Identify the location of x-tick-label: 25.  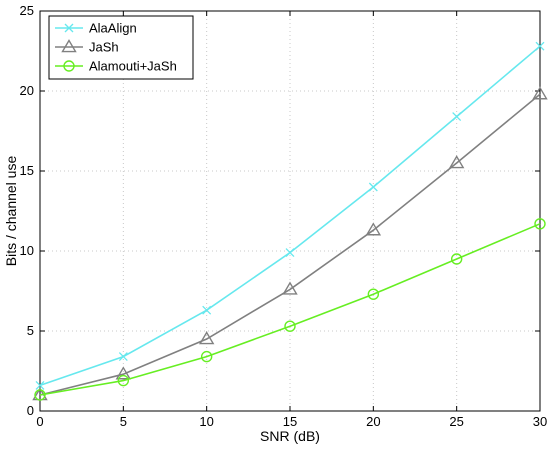
(456, 421).